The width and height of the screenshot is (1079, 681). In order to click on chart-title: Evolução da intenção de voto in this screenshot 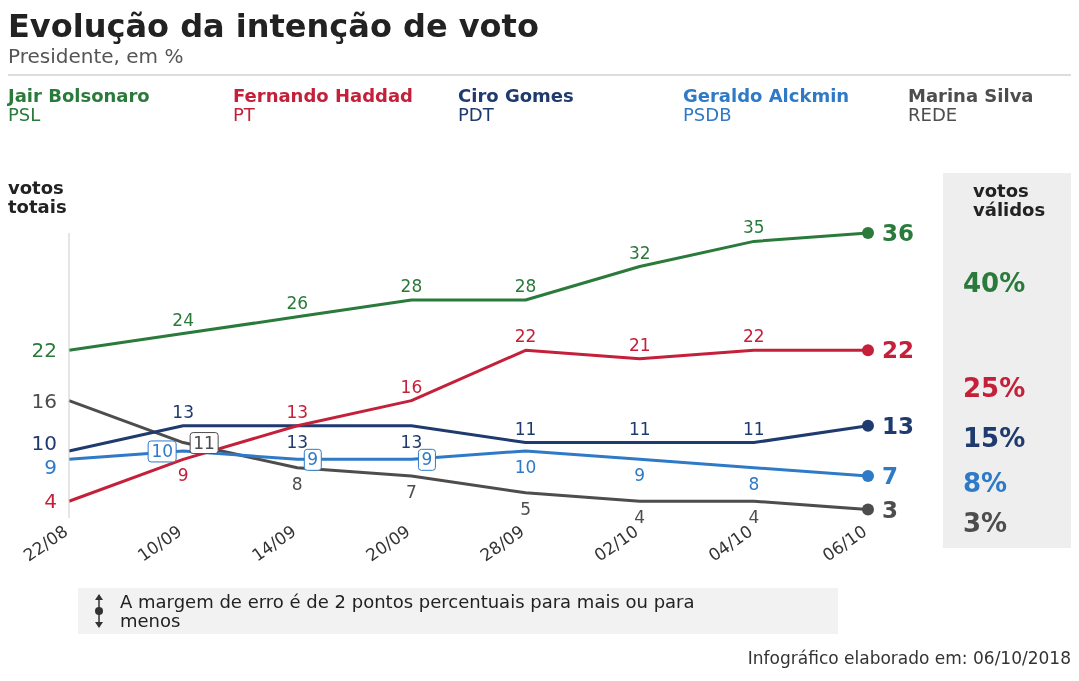, I will do `click(274, 26)`.